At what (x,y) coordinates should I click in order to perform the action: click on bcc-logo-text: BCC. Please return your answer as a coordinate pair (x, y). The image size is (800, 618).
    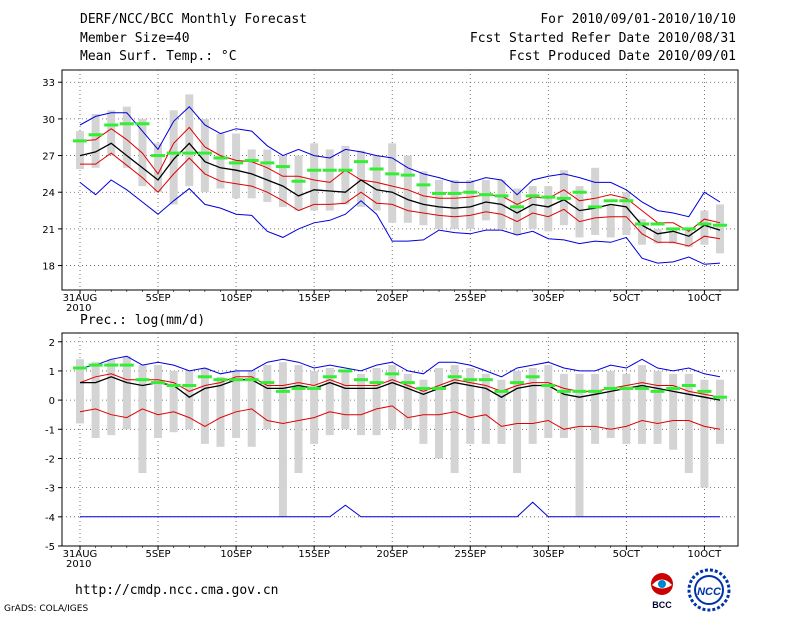
    Looking at the image, I should click on (662, 605).